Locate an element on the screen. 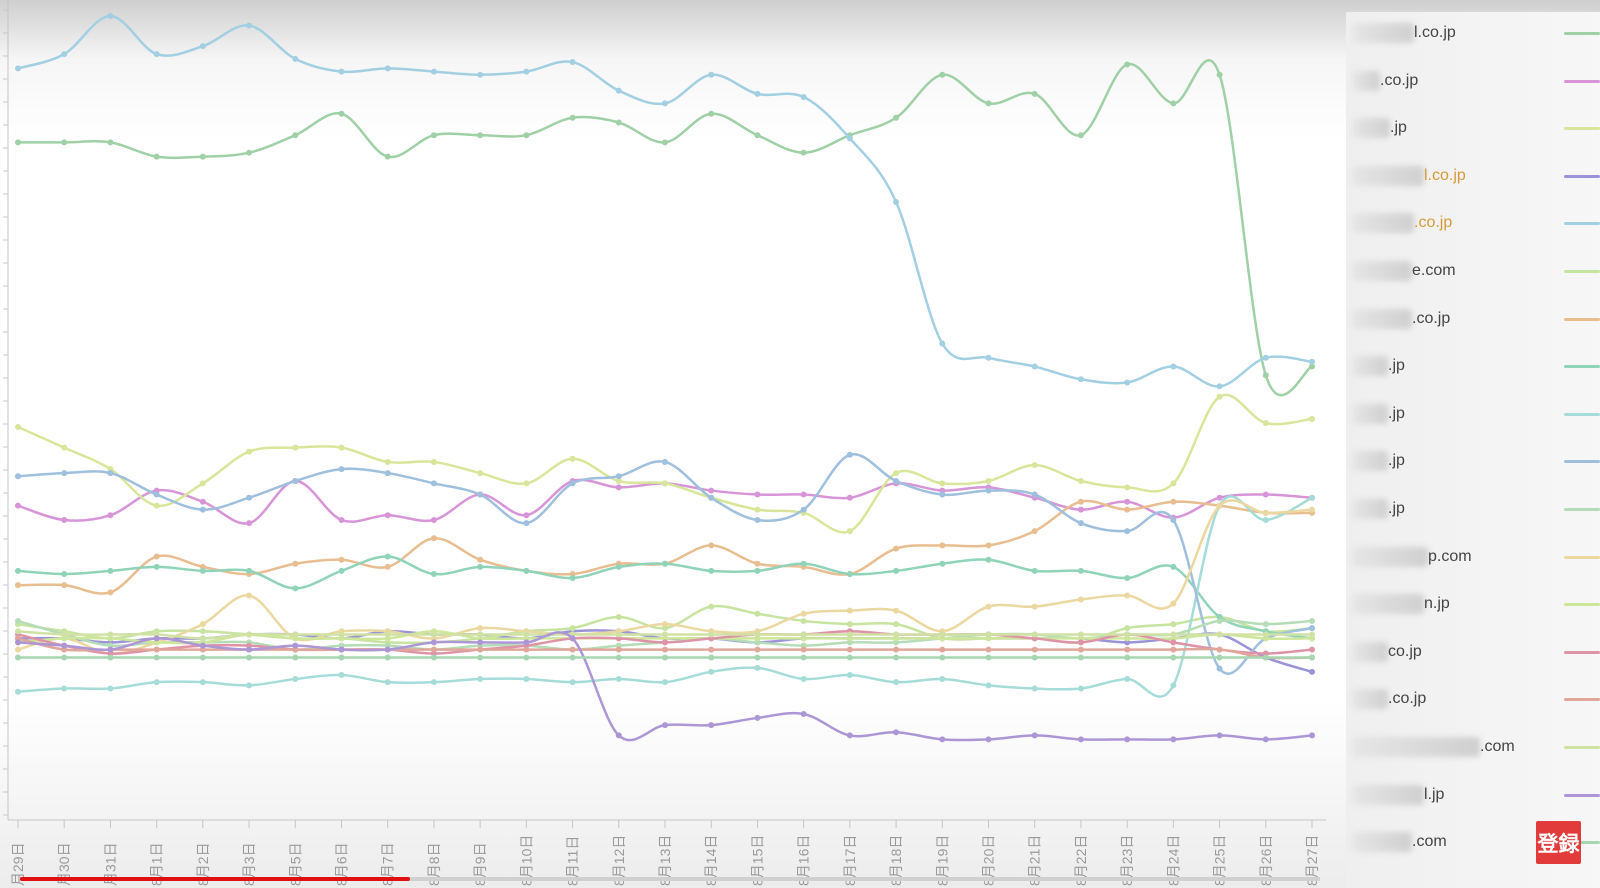  legend-item: e.com is located at coordinates (1473, 270).